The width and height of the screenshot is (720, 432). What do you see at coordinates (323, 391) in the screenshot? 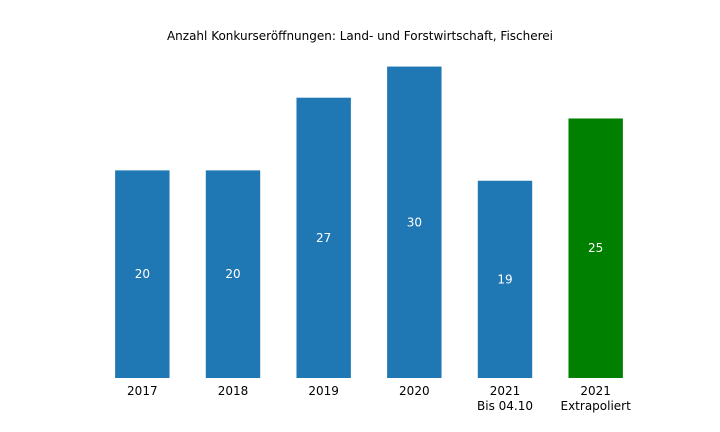
I see `x-tick-label: 2019` at bounding box center [323, 391].